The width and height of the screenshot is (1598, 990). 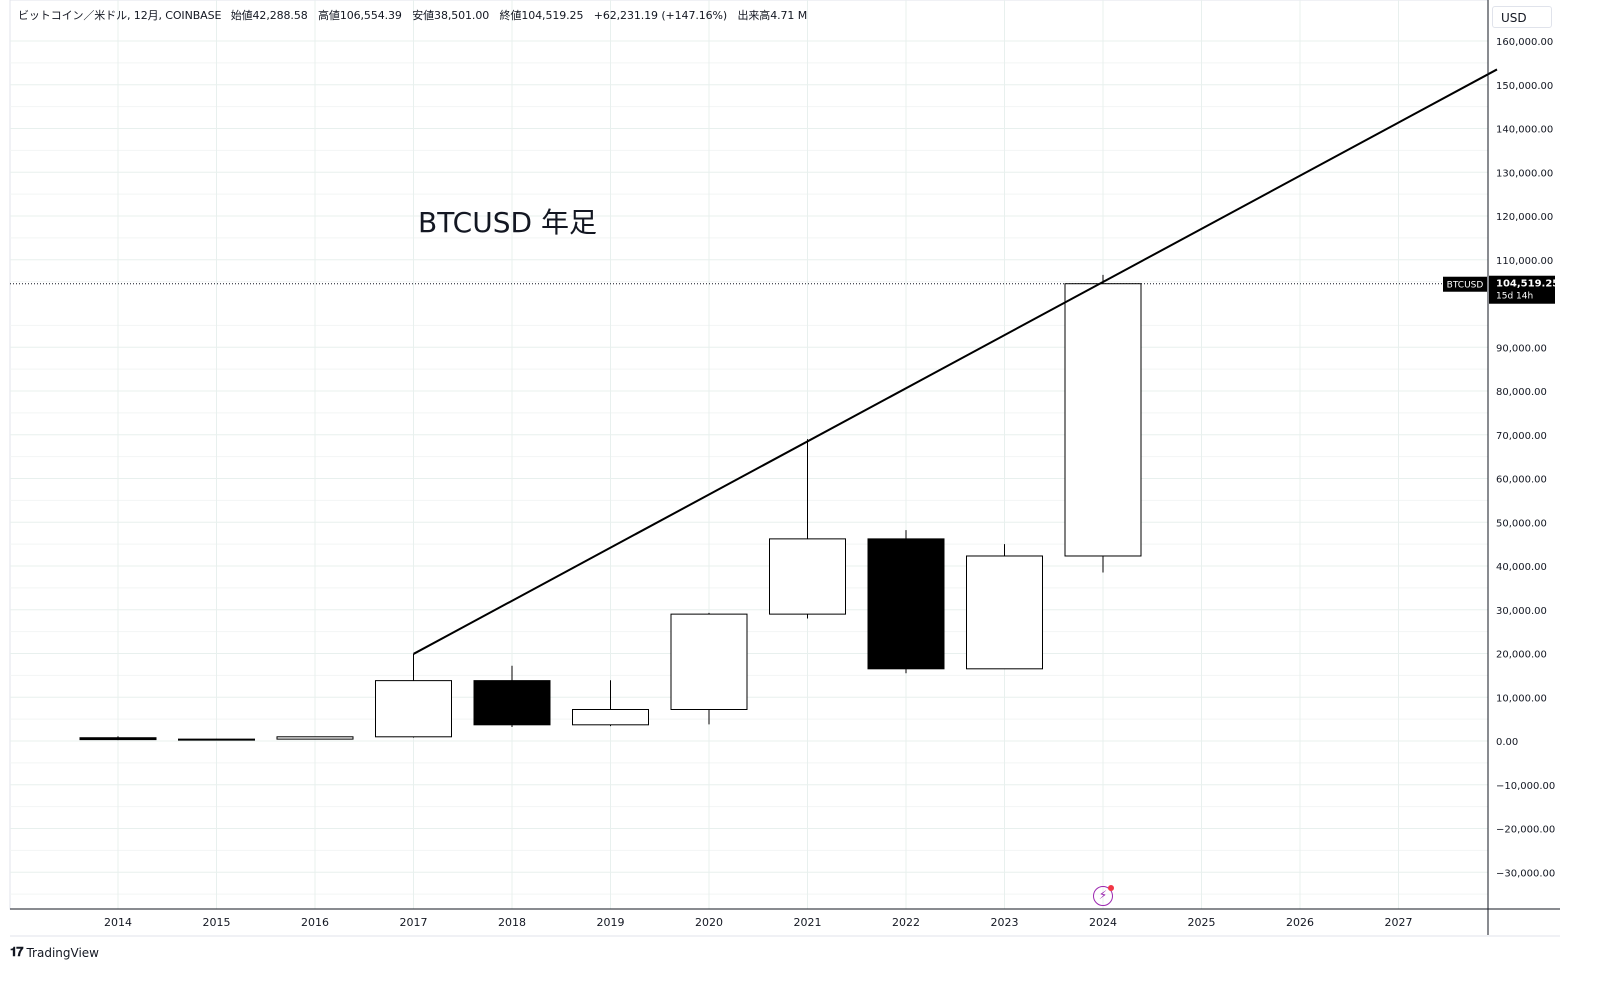 I want to click on volume-value: 4.71 M, so click(x=789, y=15).